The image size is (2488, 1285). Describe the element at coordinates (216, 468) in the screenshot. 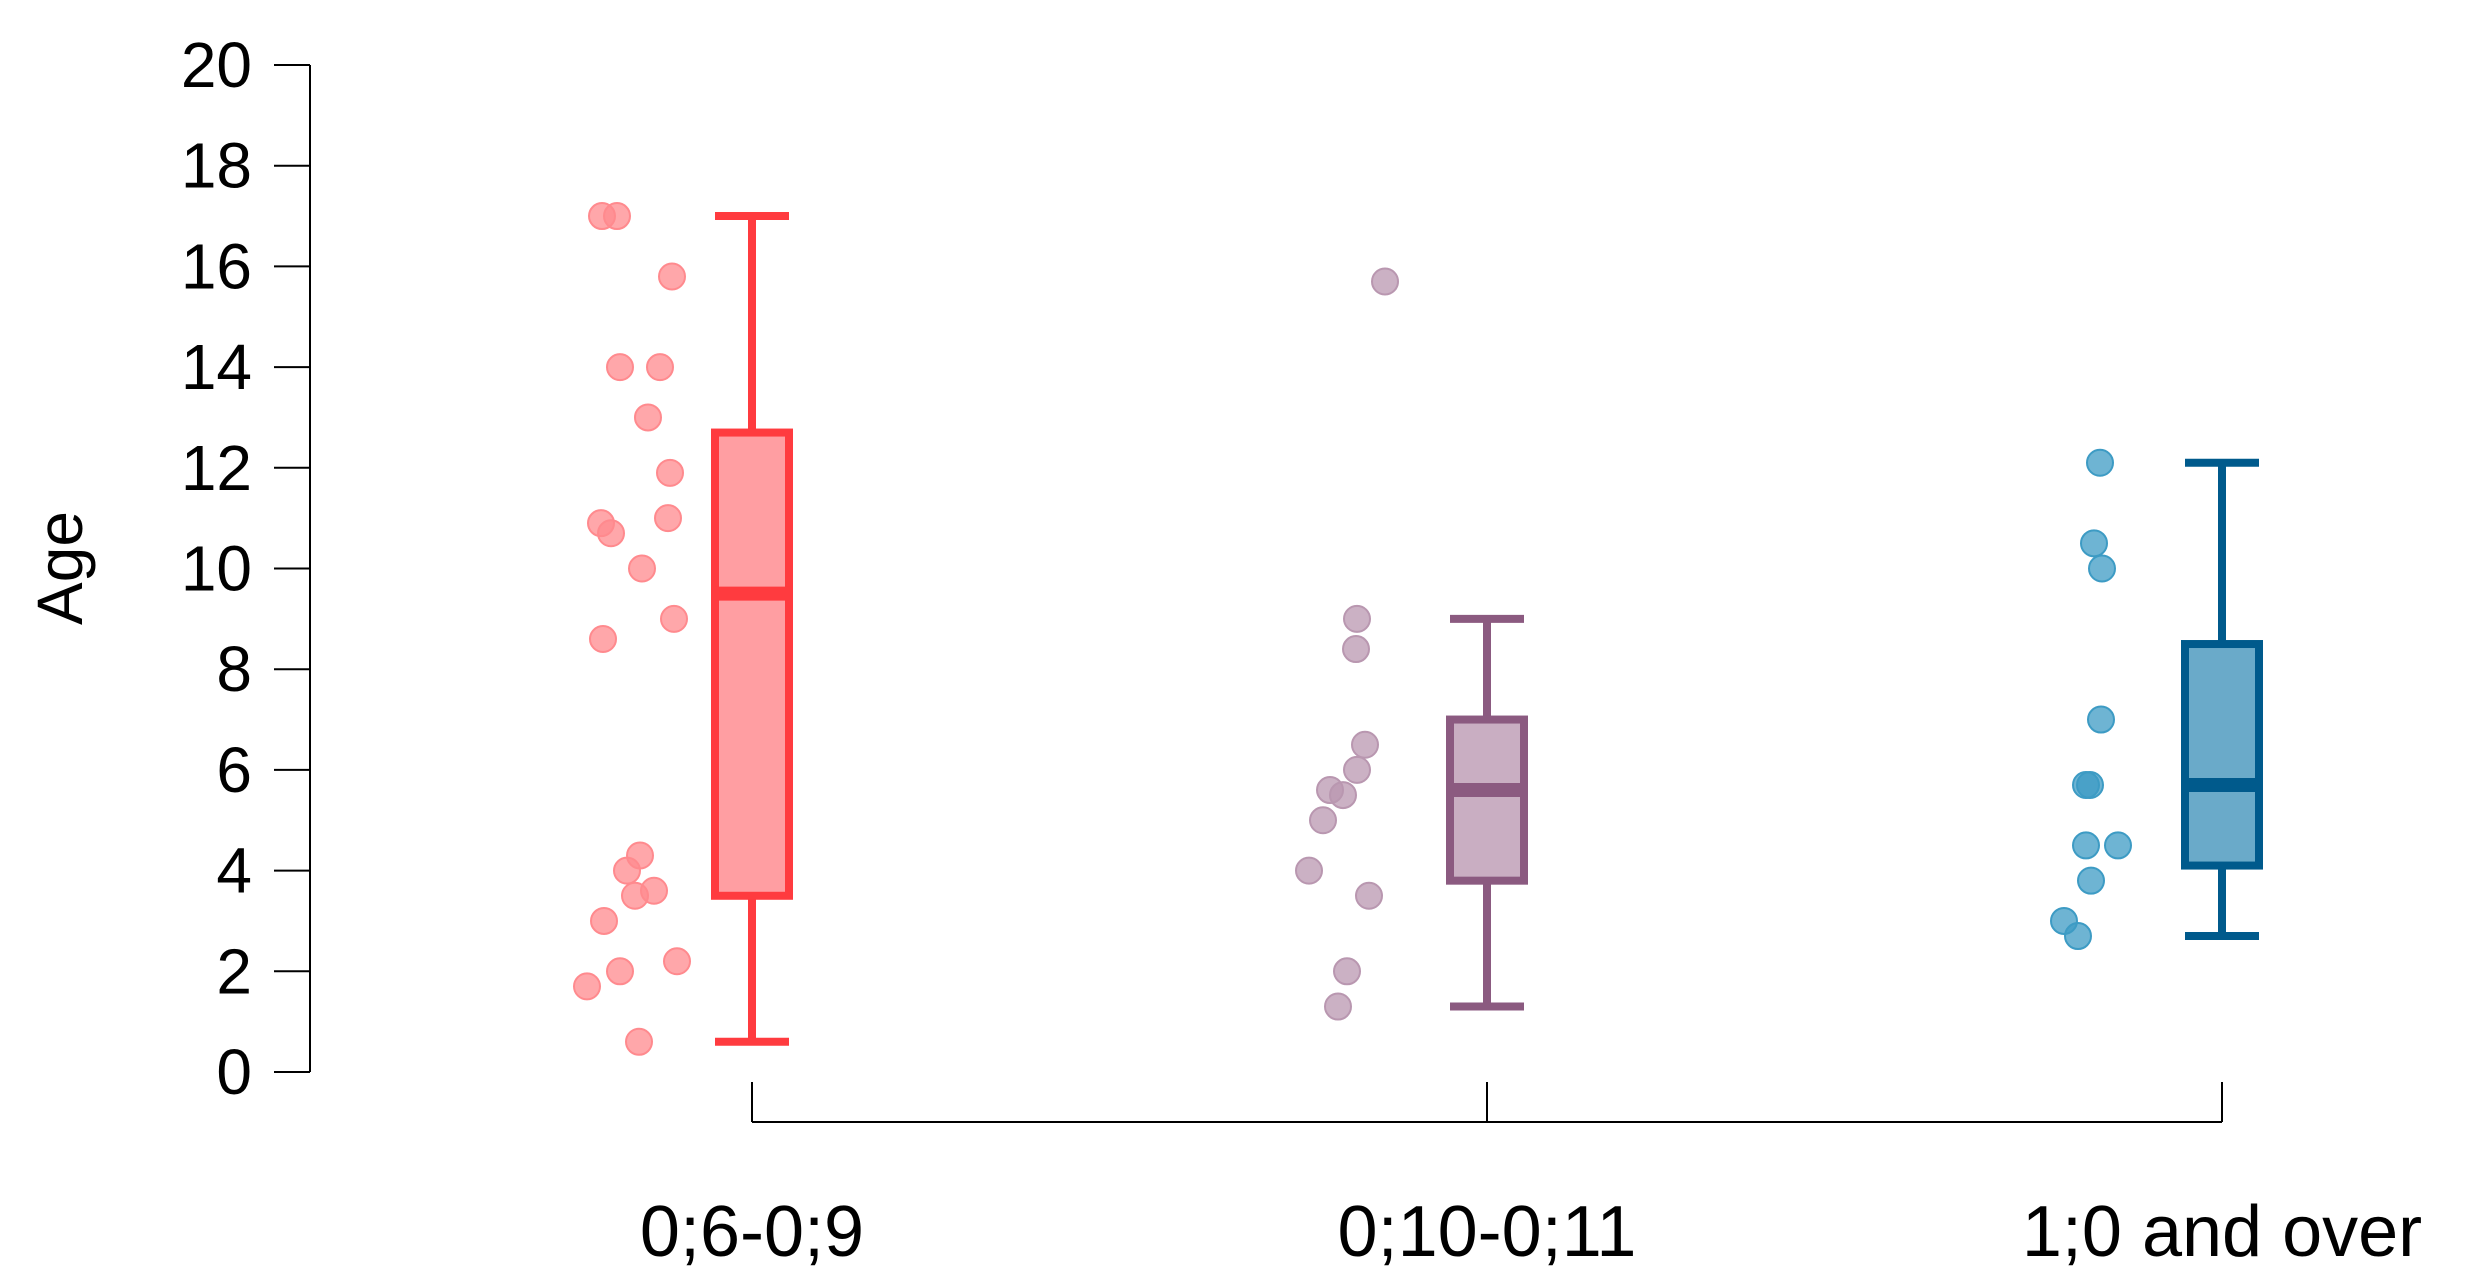

I see `y-tick-label: 12` at that location.